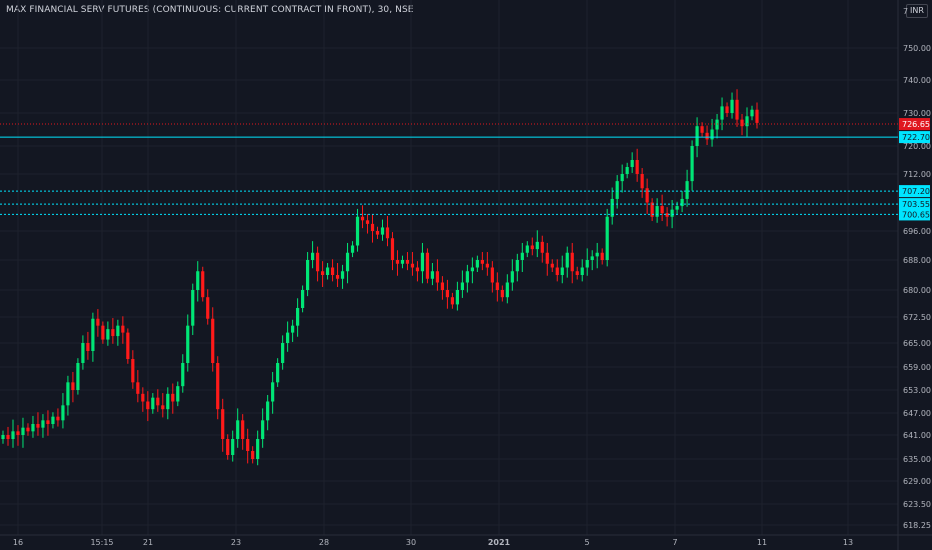 Image resolution: width=932 pixels, height=550 pixels. What do you see at coordinates (917, 459) in the screenshot?
I see `price-tick-label: 635.00` at bounding box center [917, 459].